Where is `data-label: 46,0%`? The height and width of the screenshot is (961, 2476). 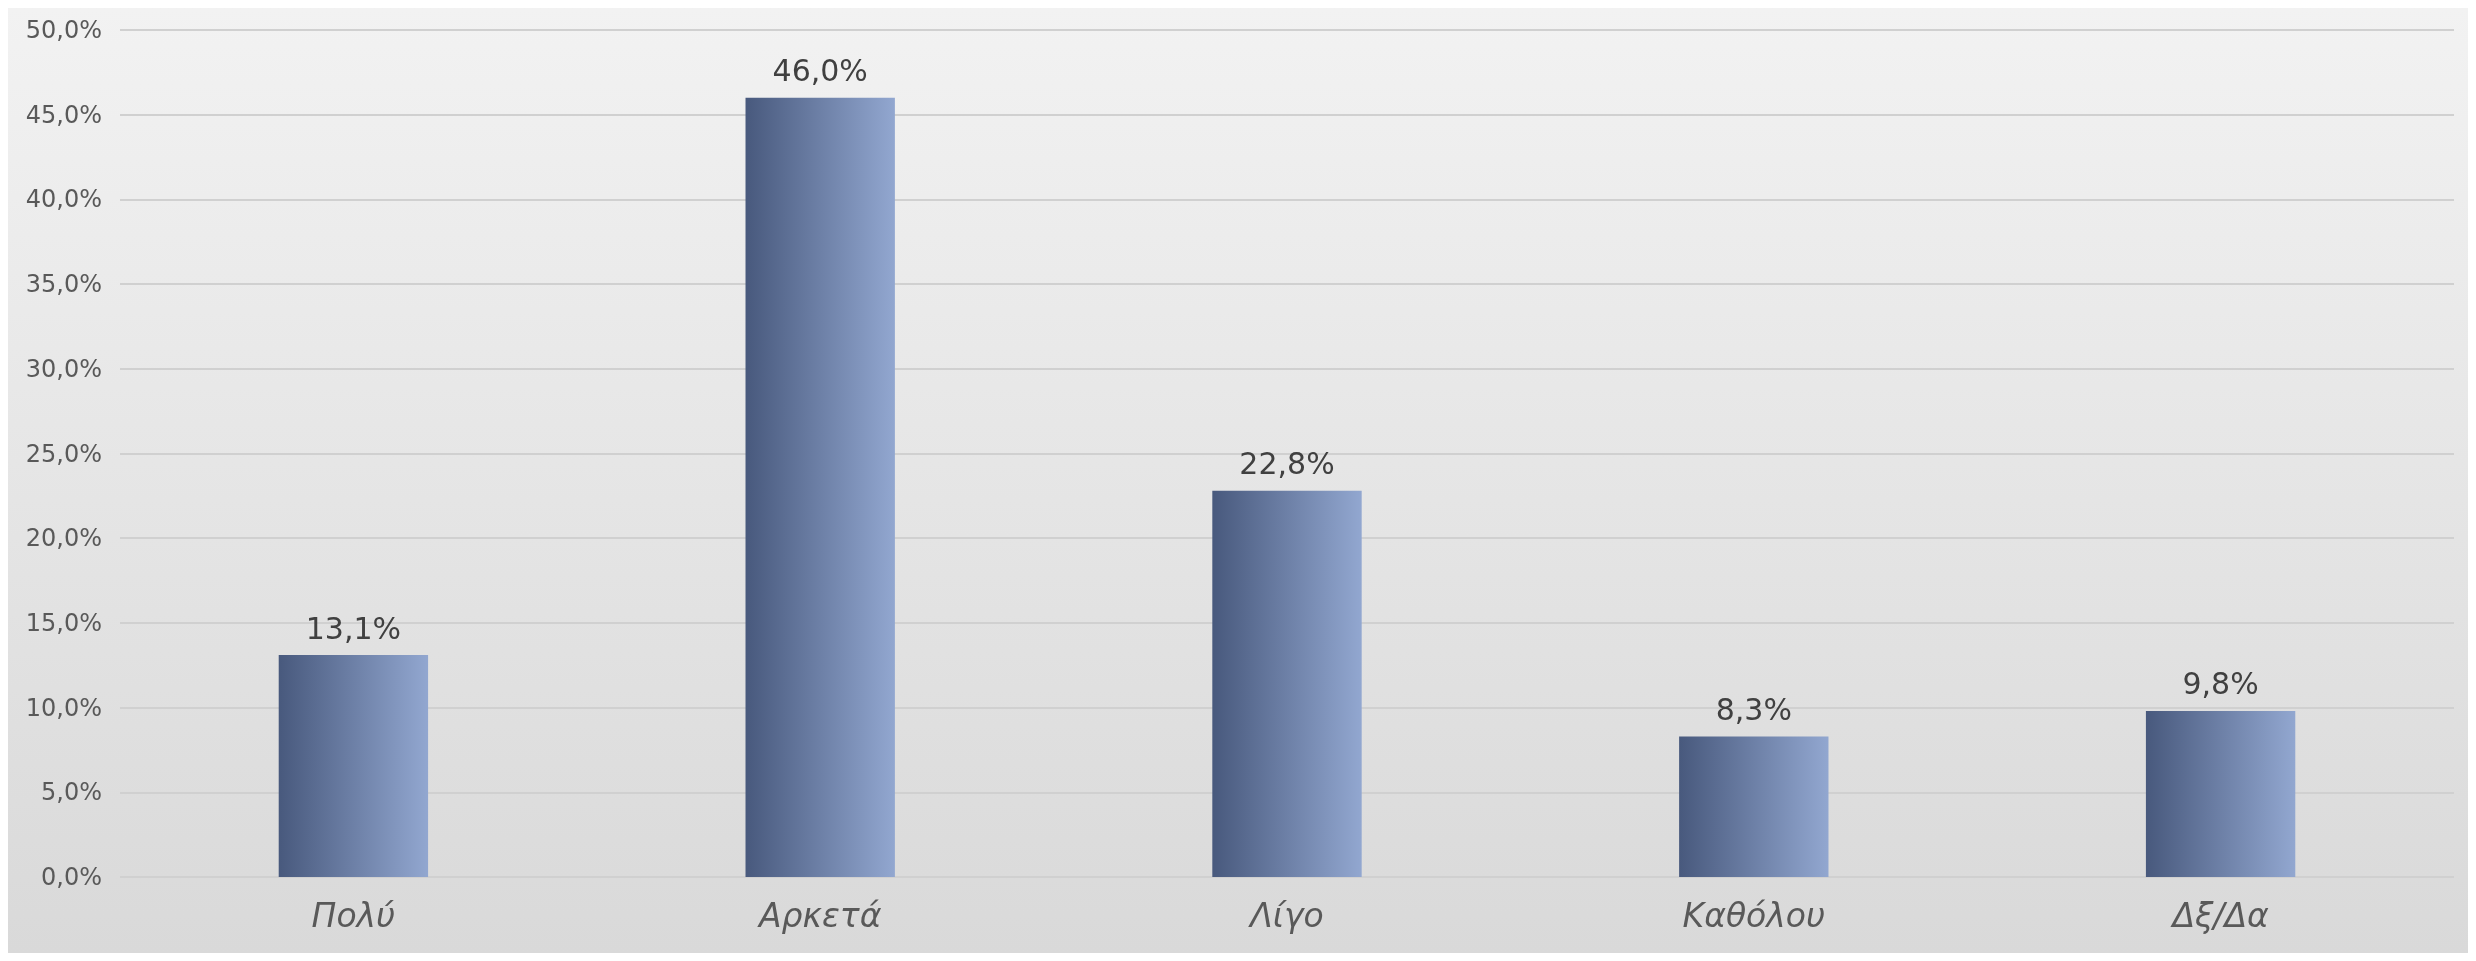 data-label: 46,0% is located at coordinates (820, 71).